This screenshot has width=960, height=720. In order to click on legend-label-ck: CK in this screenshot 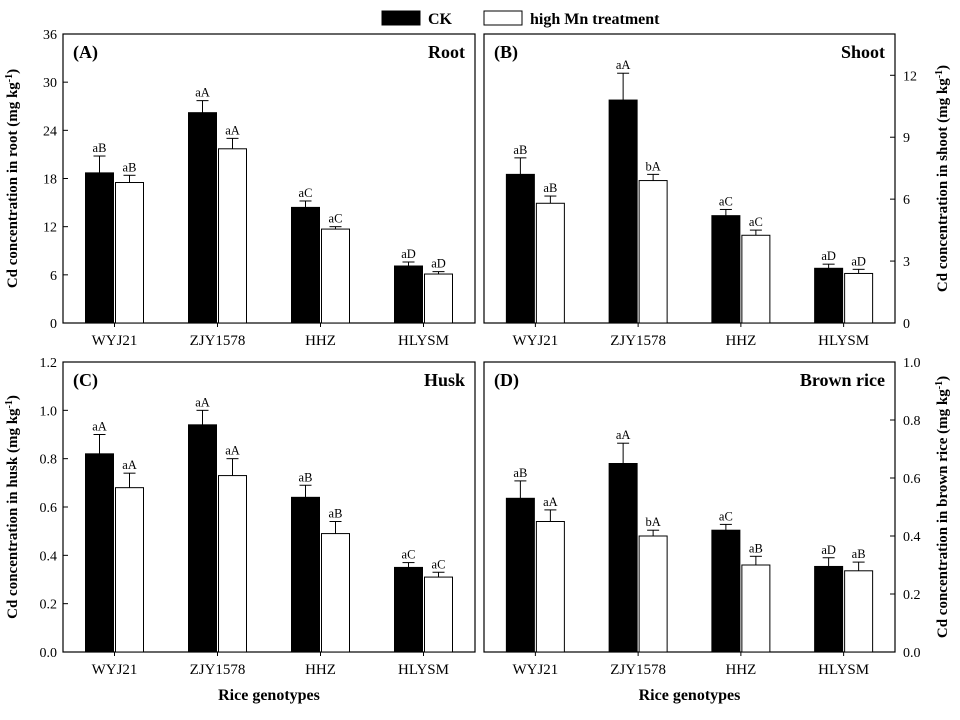, I will do `click(440, 19)`.